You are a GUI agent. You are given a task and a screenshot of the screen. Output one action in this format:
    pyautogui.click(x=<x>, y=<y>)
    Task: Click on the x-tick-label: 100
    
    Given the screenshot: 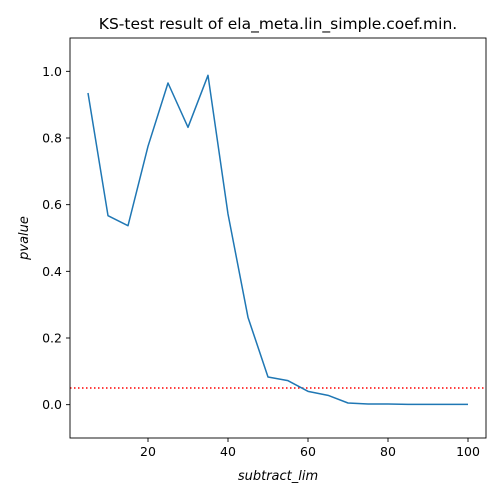 What is the action you would take?
    pyautogui.click(x=468, y=451)
    